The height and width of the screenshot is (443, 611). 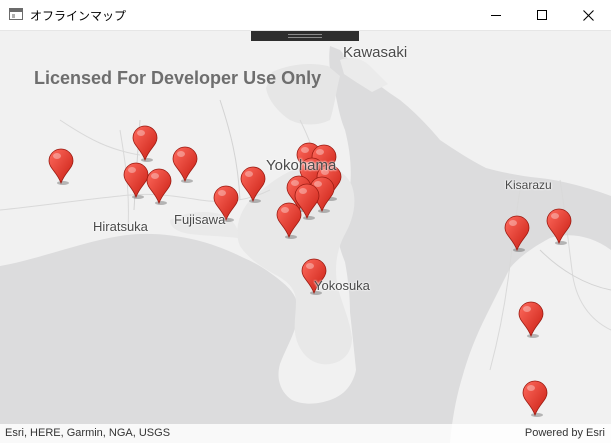 What do you see at coordinates (364, 75) in the screenshot?
I see `port-area` at bounding box center [364, 75].